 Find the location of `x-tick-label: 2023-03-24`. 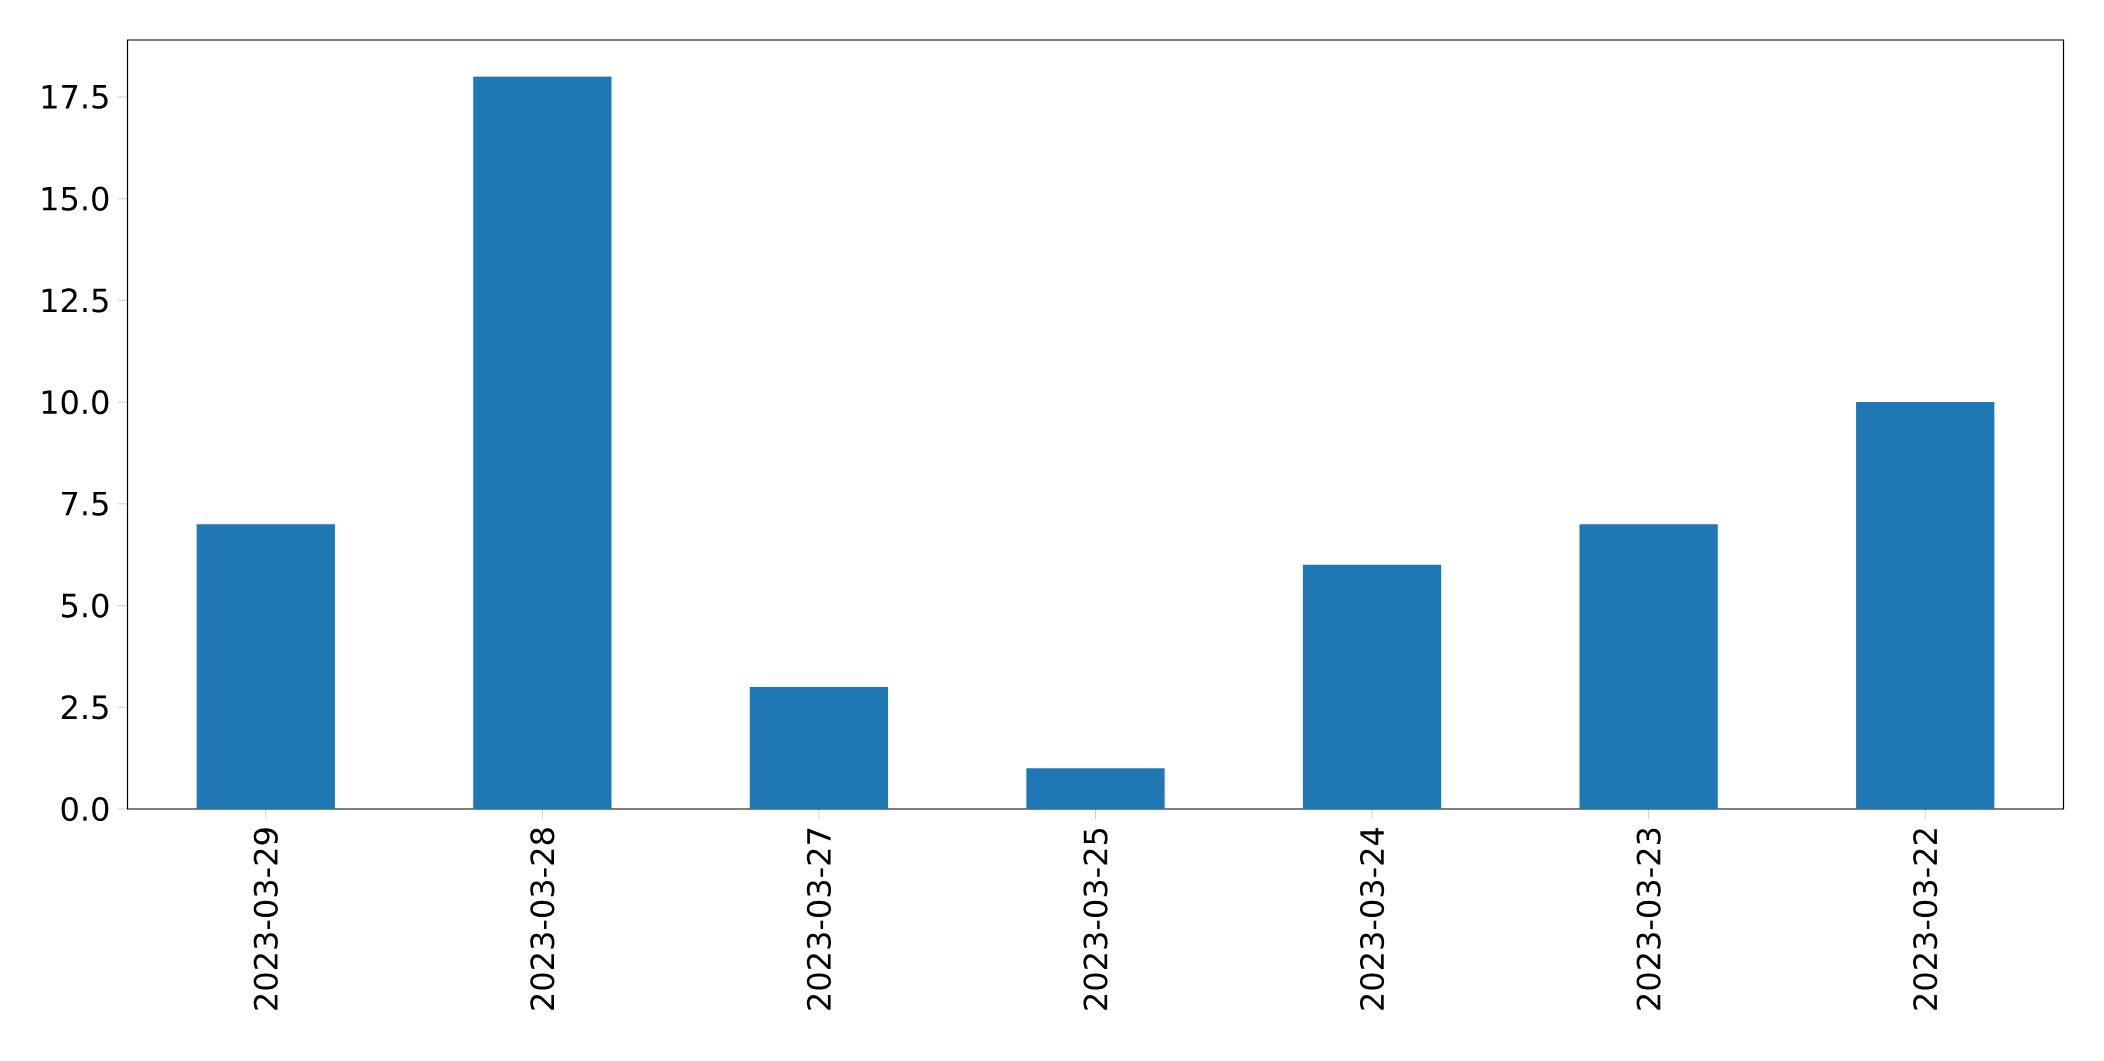

x-tick-label: 2023-03-24 is located at coordinates (1372, 918).